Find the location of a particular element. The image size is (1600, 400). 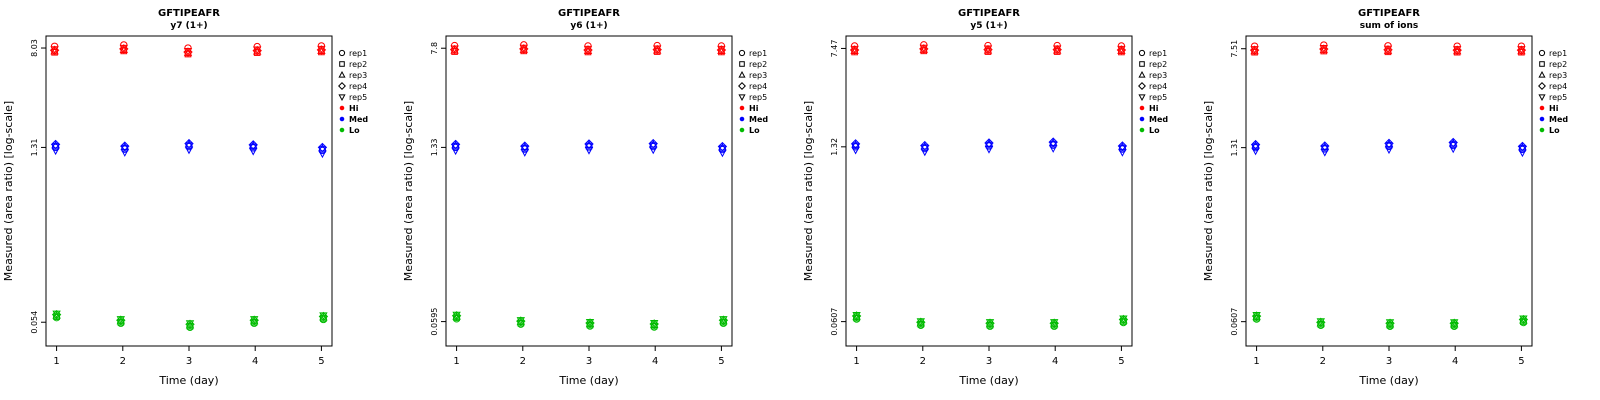

point-med-day1-rep5 is located at coordinates (455, 151).